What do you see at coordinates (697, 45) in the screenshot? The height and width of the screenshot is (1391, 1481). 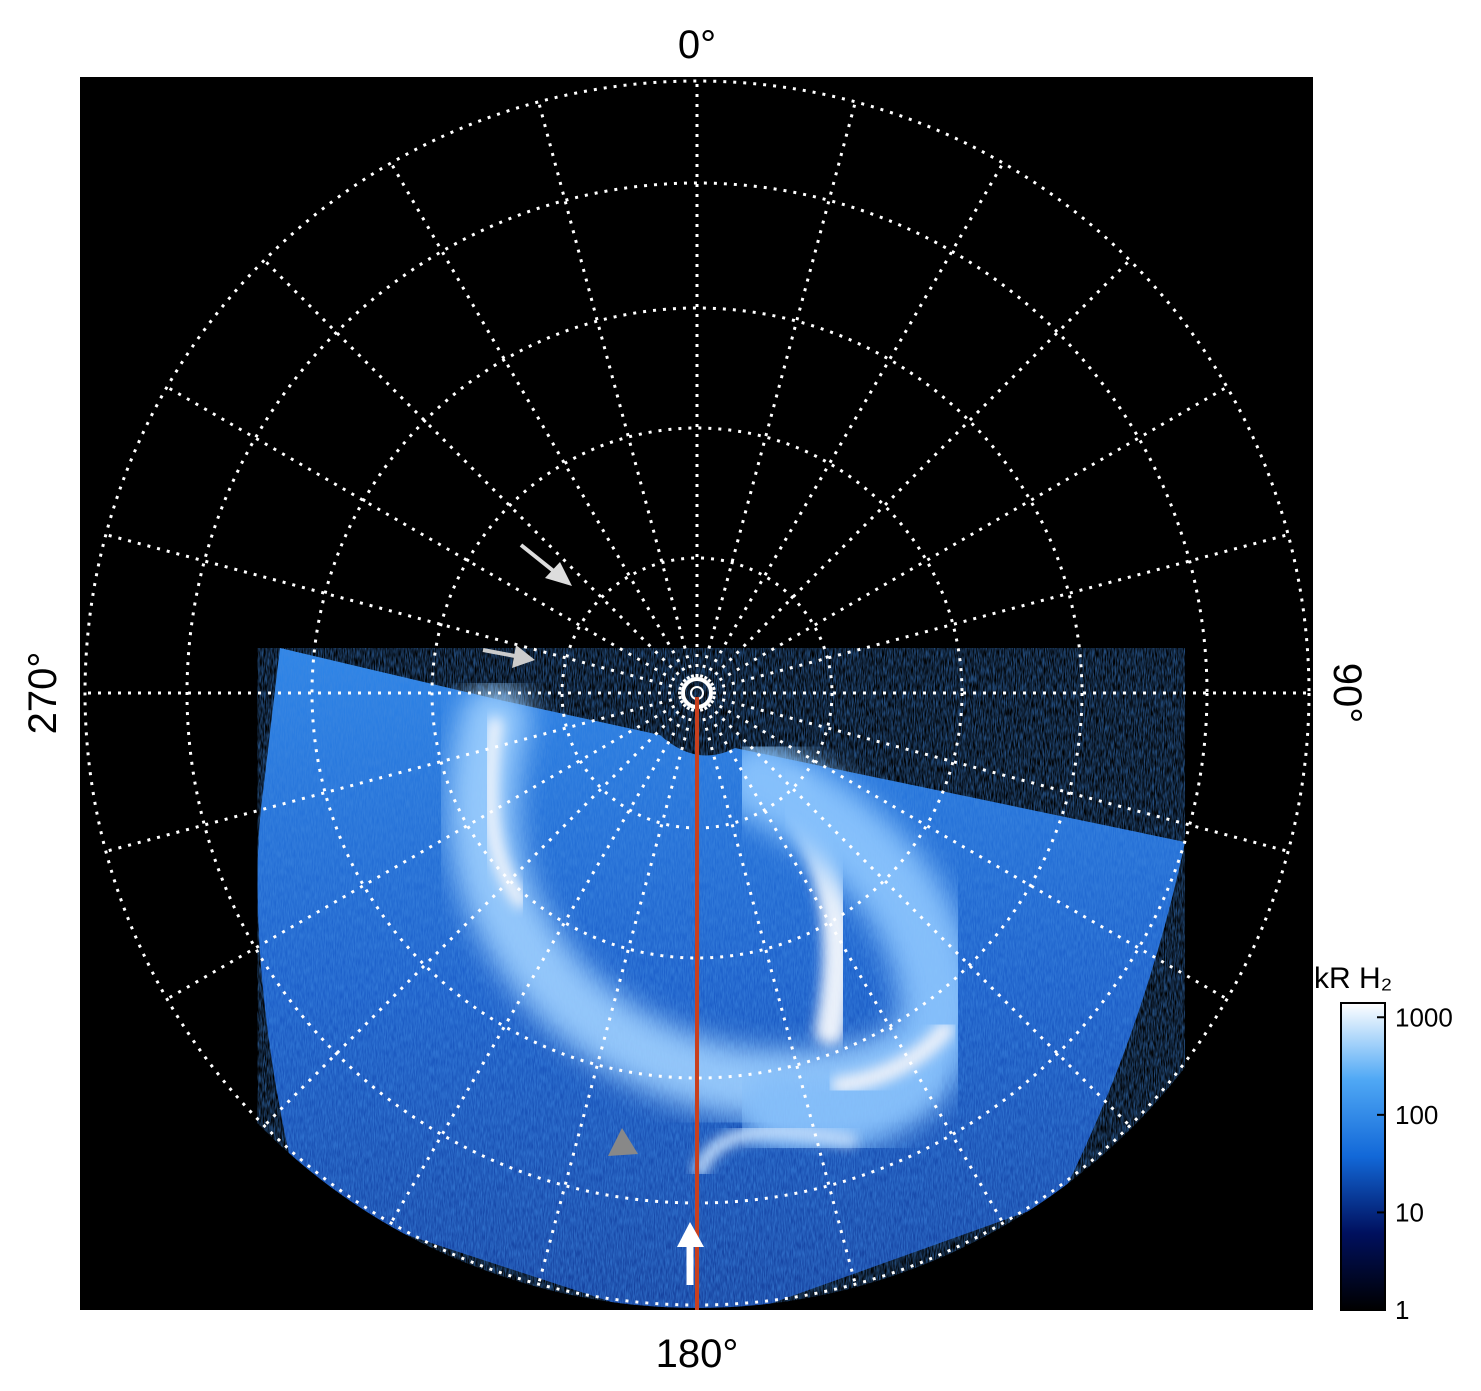 I see `angle-label: 0°` at bounding box center [697, 45].